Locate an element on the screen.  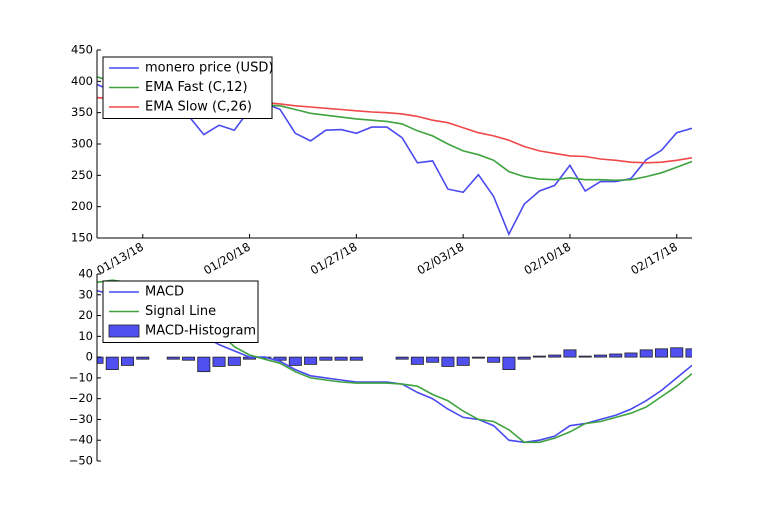
y-tick-label: 20 is located at coordinates (85, 315).